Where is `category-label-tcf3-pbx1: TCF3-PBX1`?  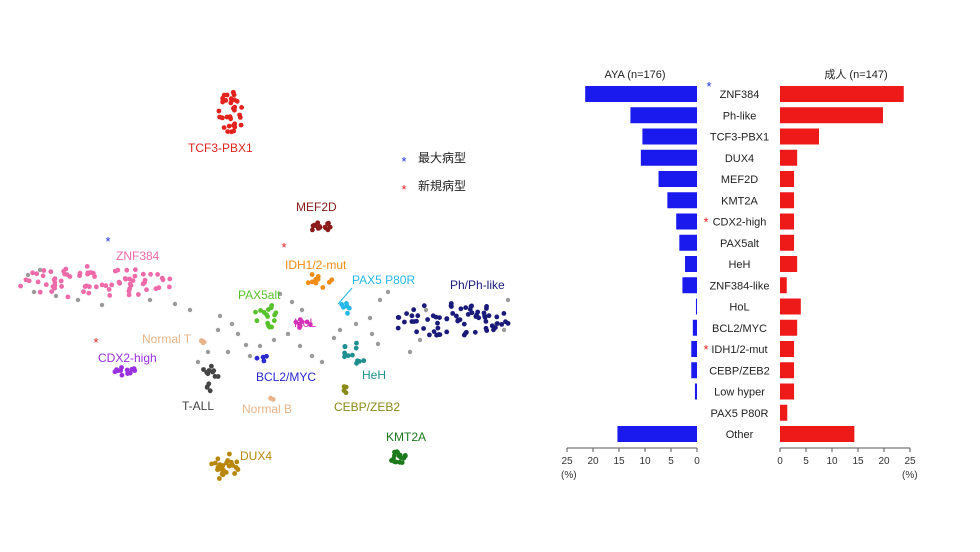 category-label-tcf3-pbx1: TCF3-PBX1 is located at coordinates (739, 138).